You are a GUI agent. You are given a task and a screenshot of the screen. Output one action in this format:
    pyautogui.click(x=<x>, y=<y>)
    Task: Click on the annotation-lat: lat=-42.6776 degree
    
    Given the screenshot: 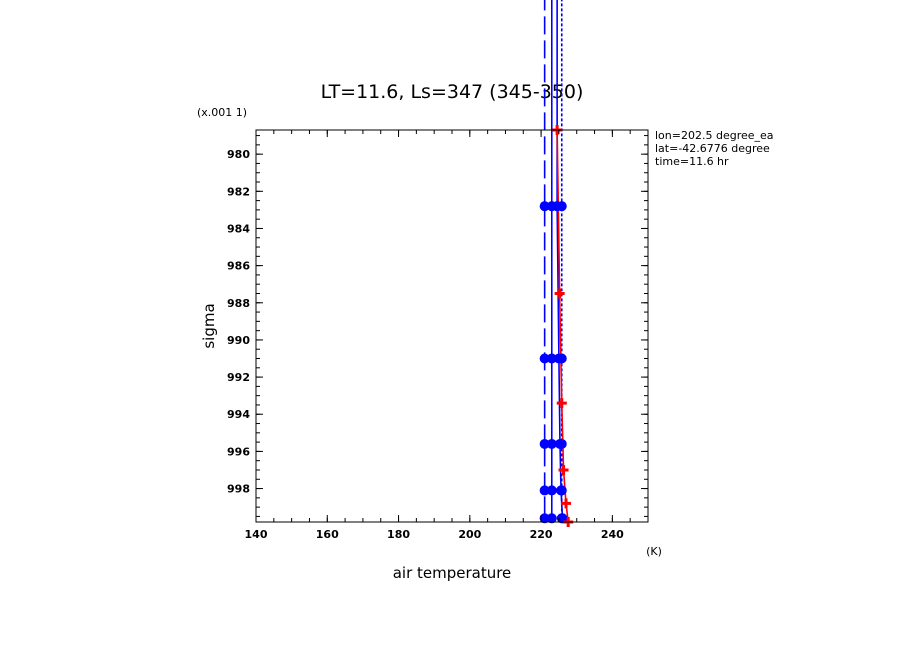 What is the action you would take?
    pyautogui.click(x=712, y=148)
    